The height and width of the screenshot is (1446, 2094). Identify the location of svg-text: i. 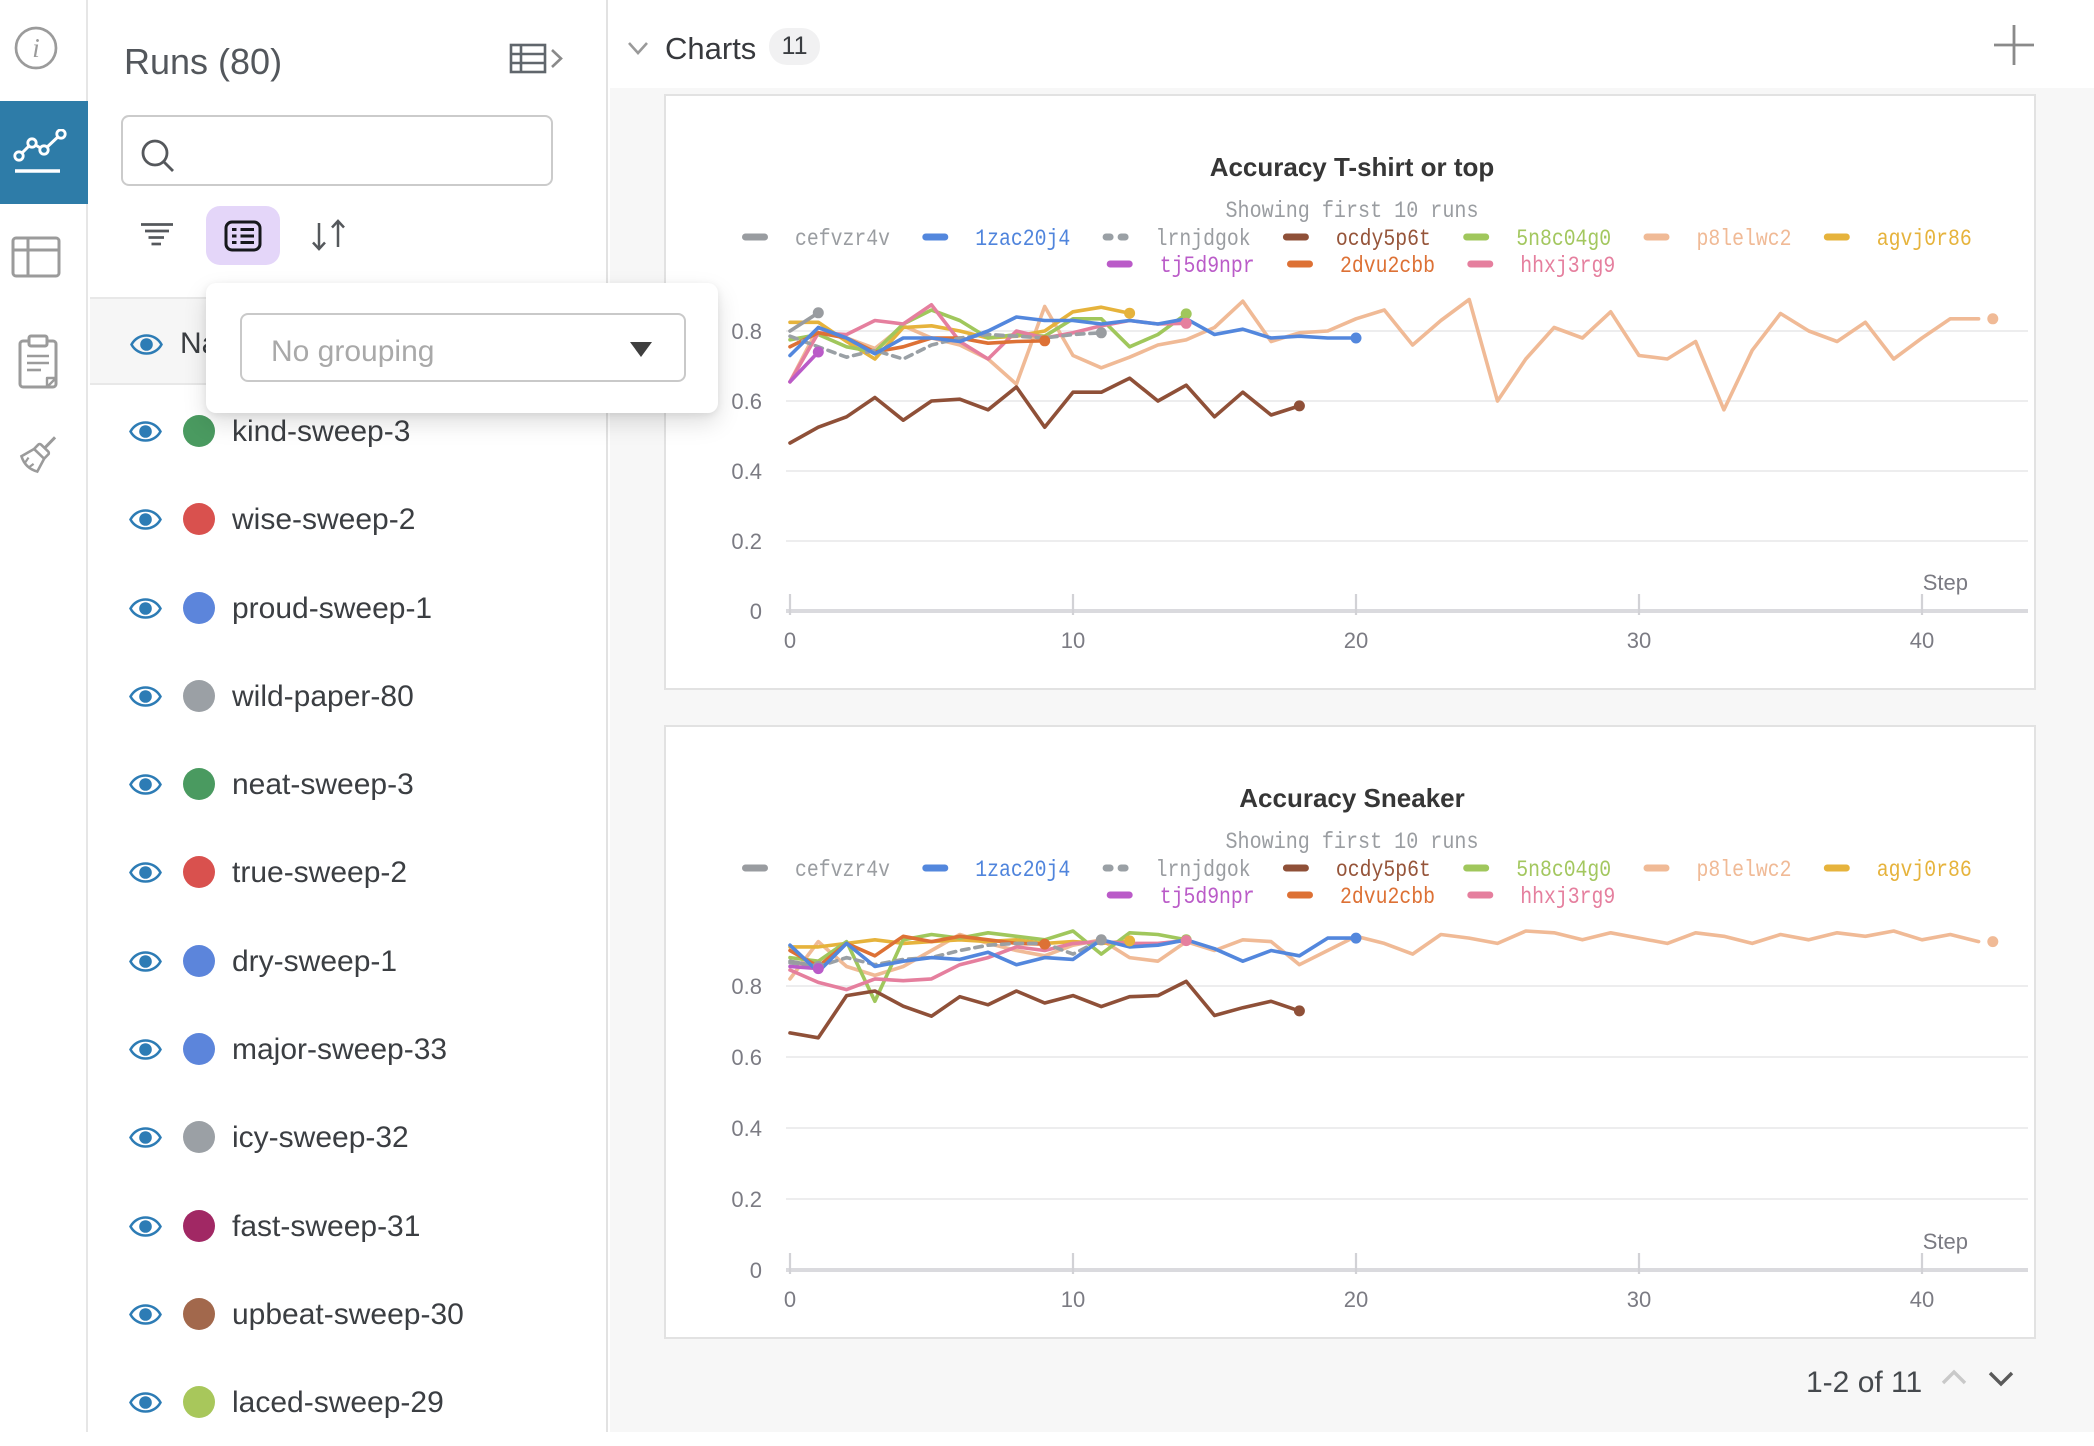
(36, 48).